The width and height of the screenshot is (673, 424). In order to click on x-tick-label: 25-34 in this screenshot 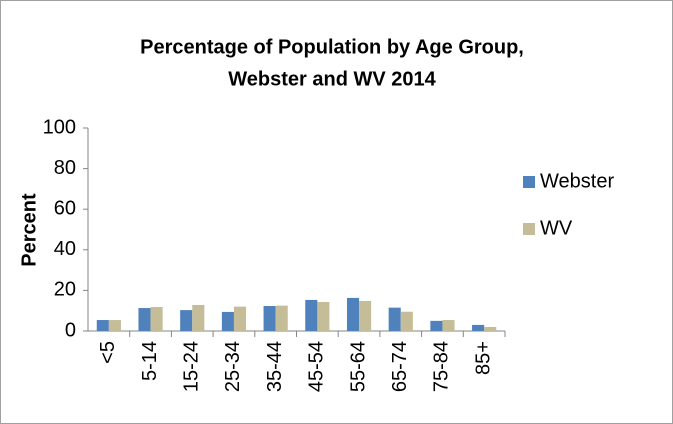, I will do `click(233, 366)`.